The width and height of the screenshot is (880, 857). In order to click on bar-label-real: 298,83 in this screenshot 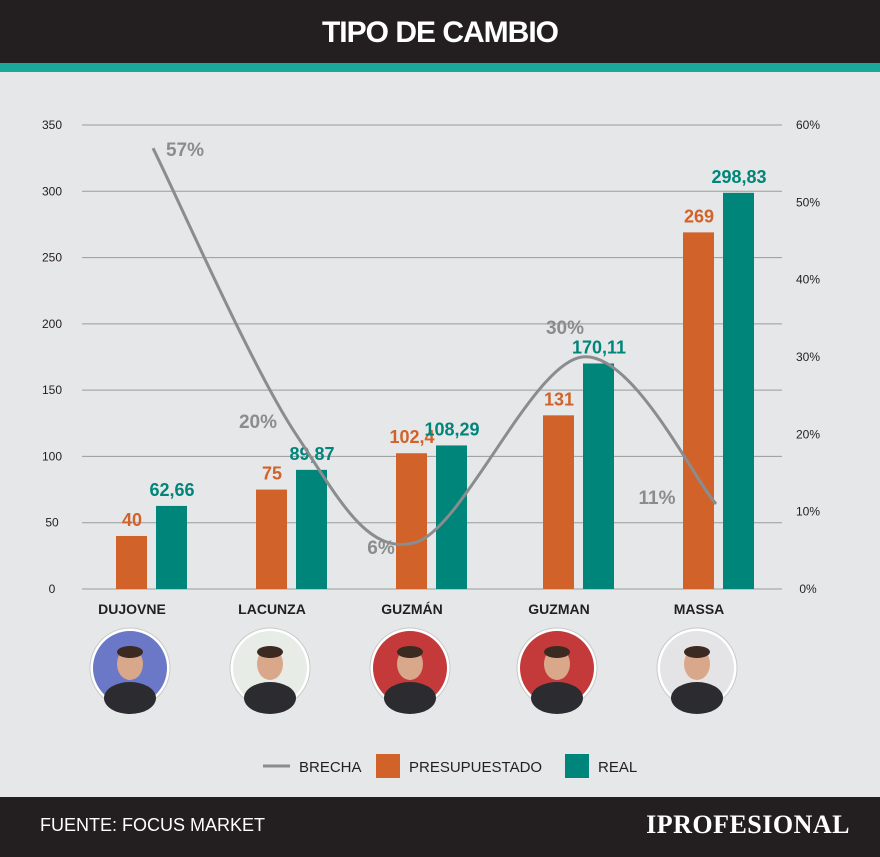, I will do `click(738, 177)`.